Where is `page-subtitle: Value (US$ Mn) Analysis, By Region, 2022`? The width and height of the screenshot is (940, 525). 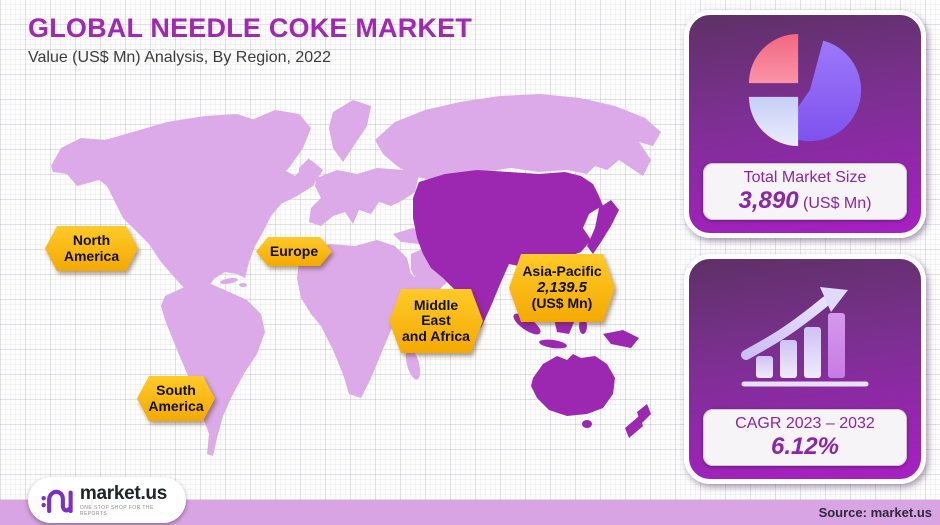 page-subtitle: Value (US$ Mn) Analysis, By Region, 2022 is located at coordinates (179, 57).